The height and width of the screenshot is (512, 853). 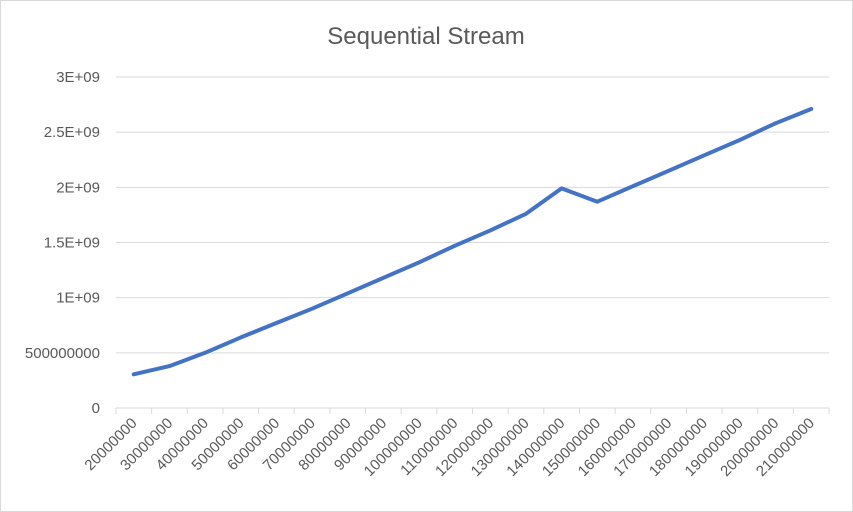 What do you see at coordinates (78, 77) in the screenshot?
I see `y-tick-label: 3E+09` at bounding box center [78, 77].